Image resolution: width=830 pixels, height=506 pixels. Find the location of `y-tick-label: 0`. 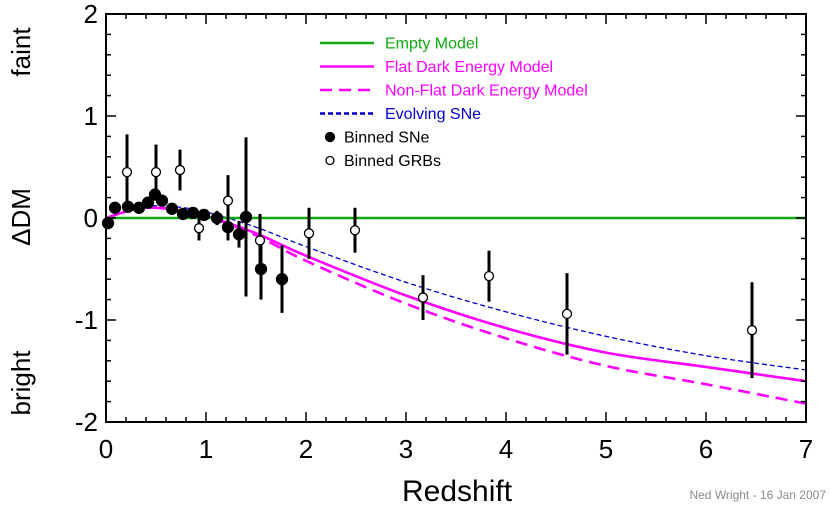

y-tick-label: 0 is located at coordinates (91, 218).